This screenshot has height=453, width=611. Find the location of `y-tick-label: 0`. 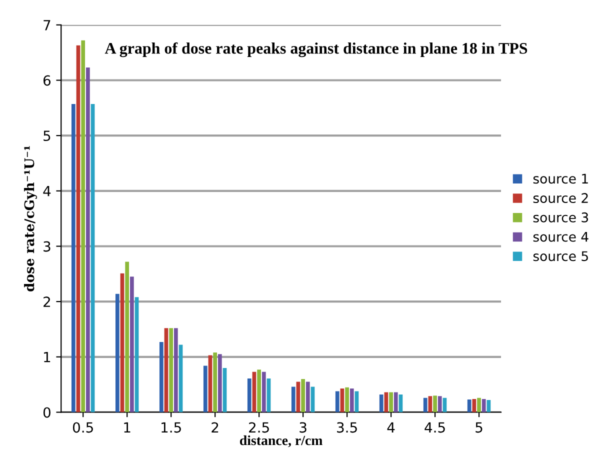

y-tick-label: 0 is located at coordinates (46, 412).